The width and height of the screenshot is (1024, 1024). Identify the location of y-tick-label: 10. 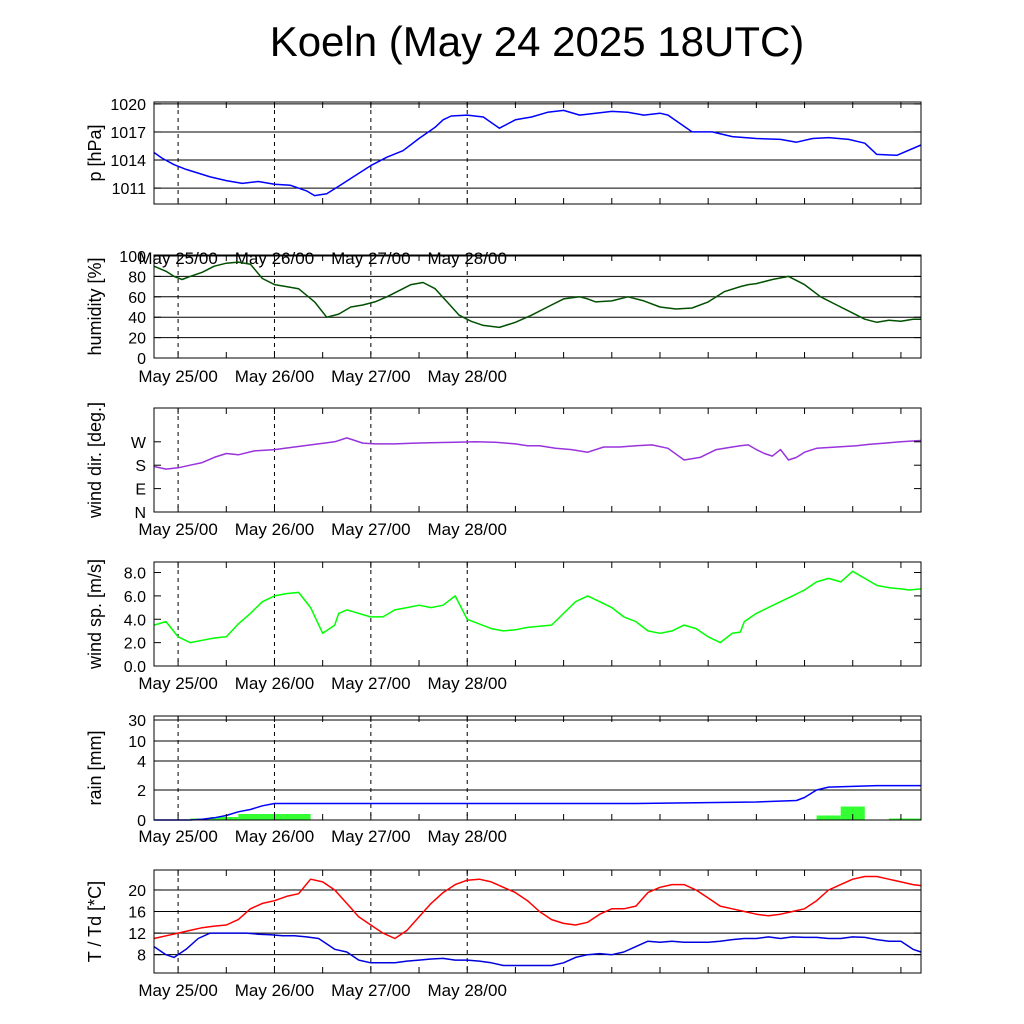
(137, 742).